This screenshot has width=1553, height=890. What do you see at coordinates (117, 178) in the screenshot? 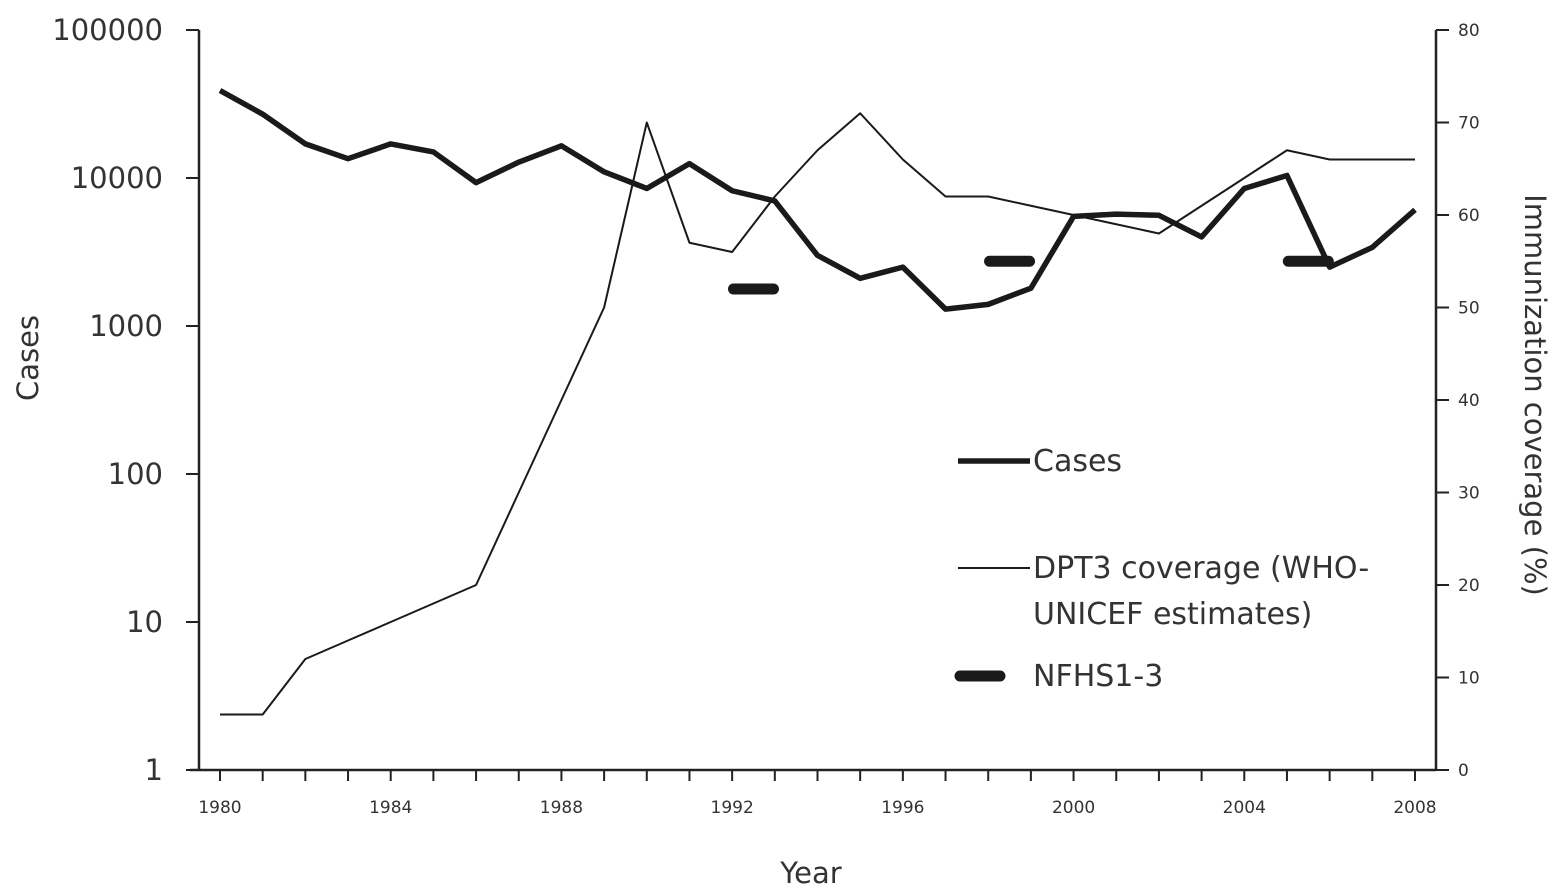
I see `y-tick-label-left: 10000` at bounding box center [117, 178].